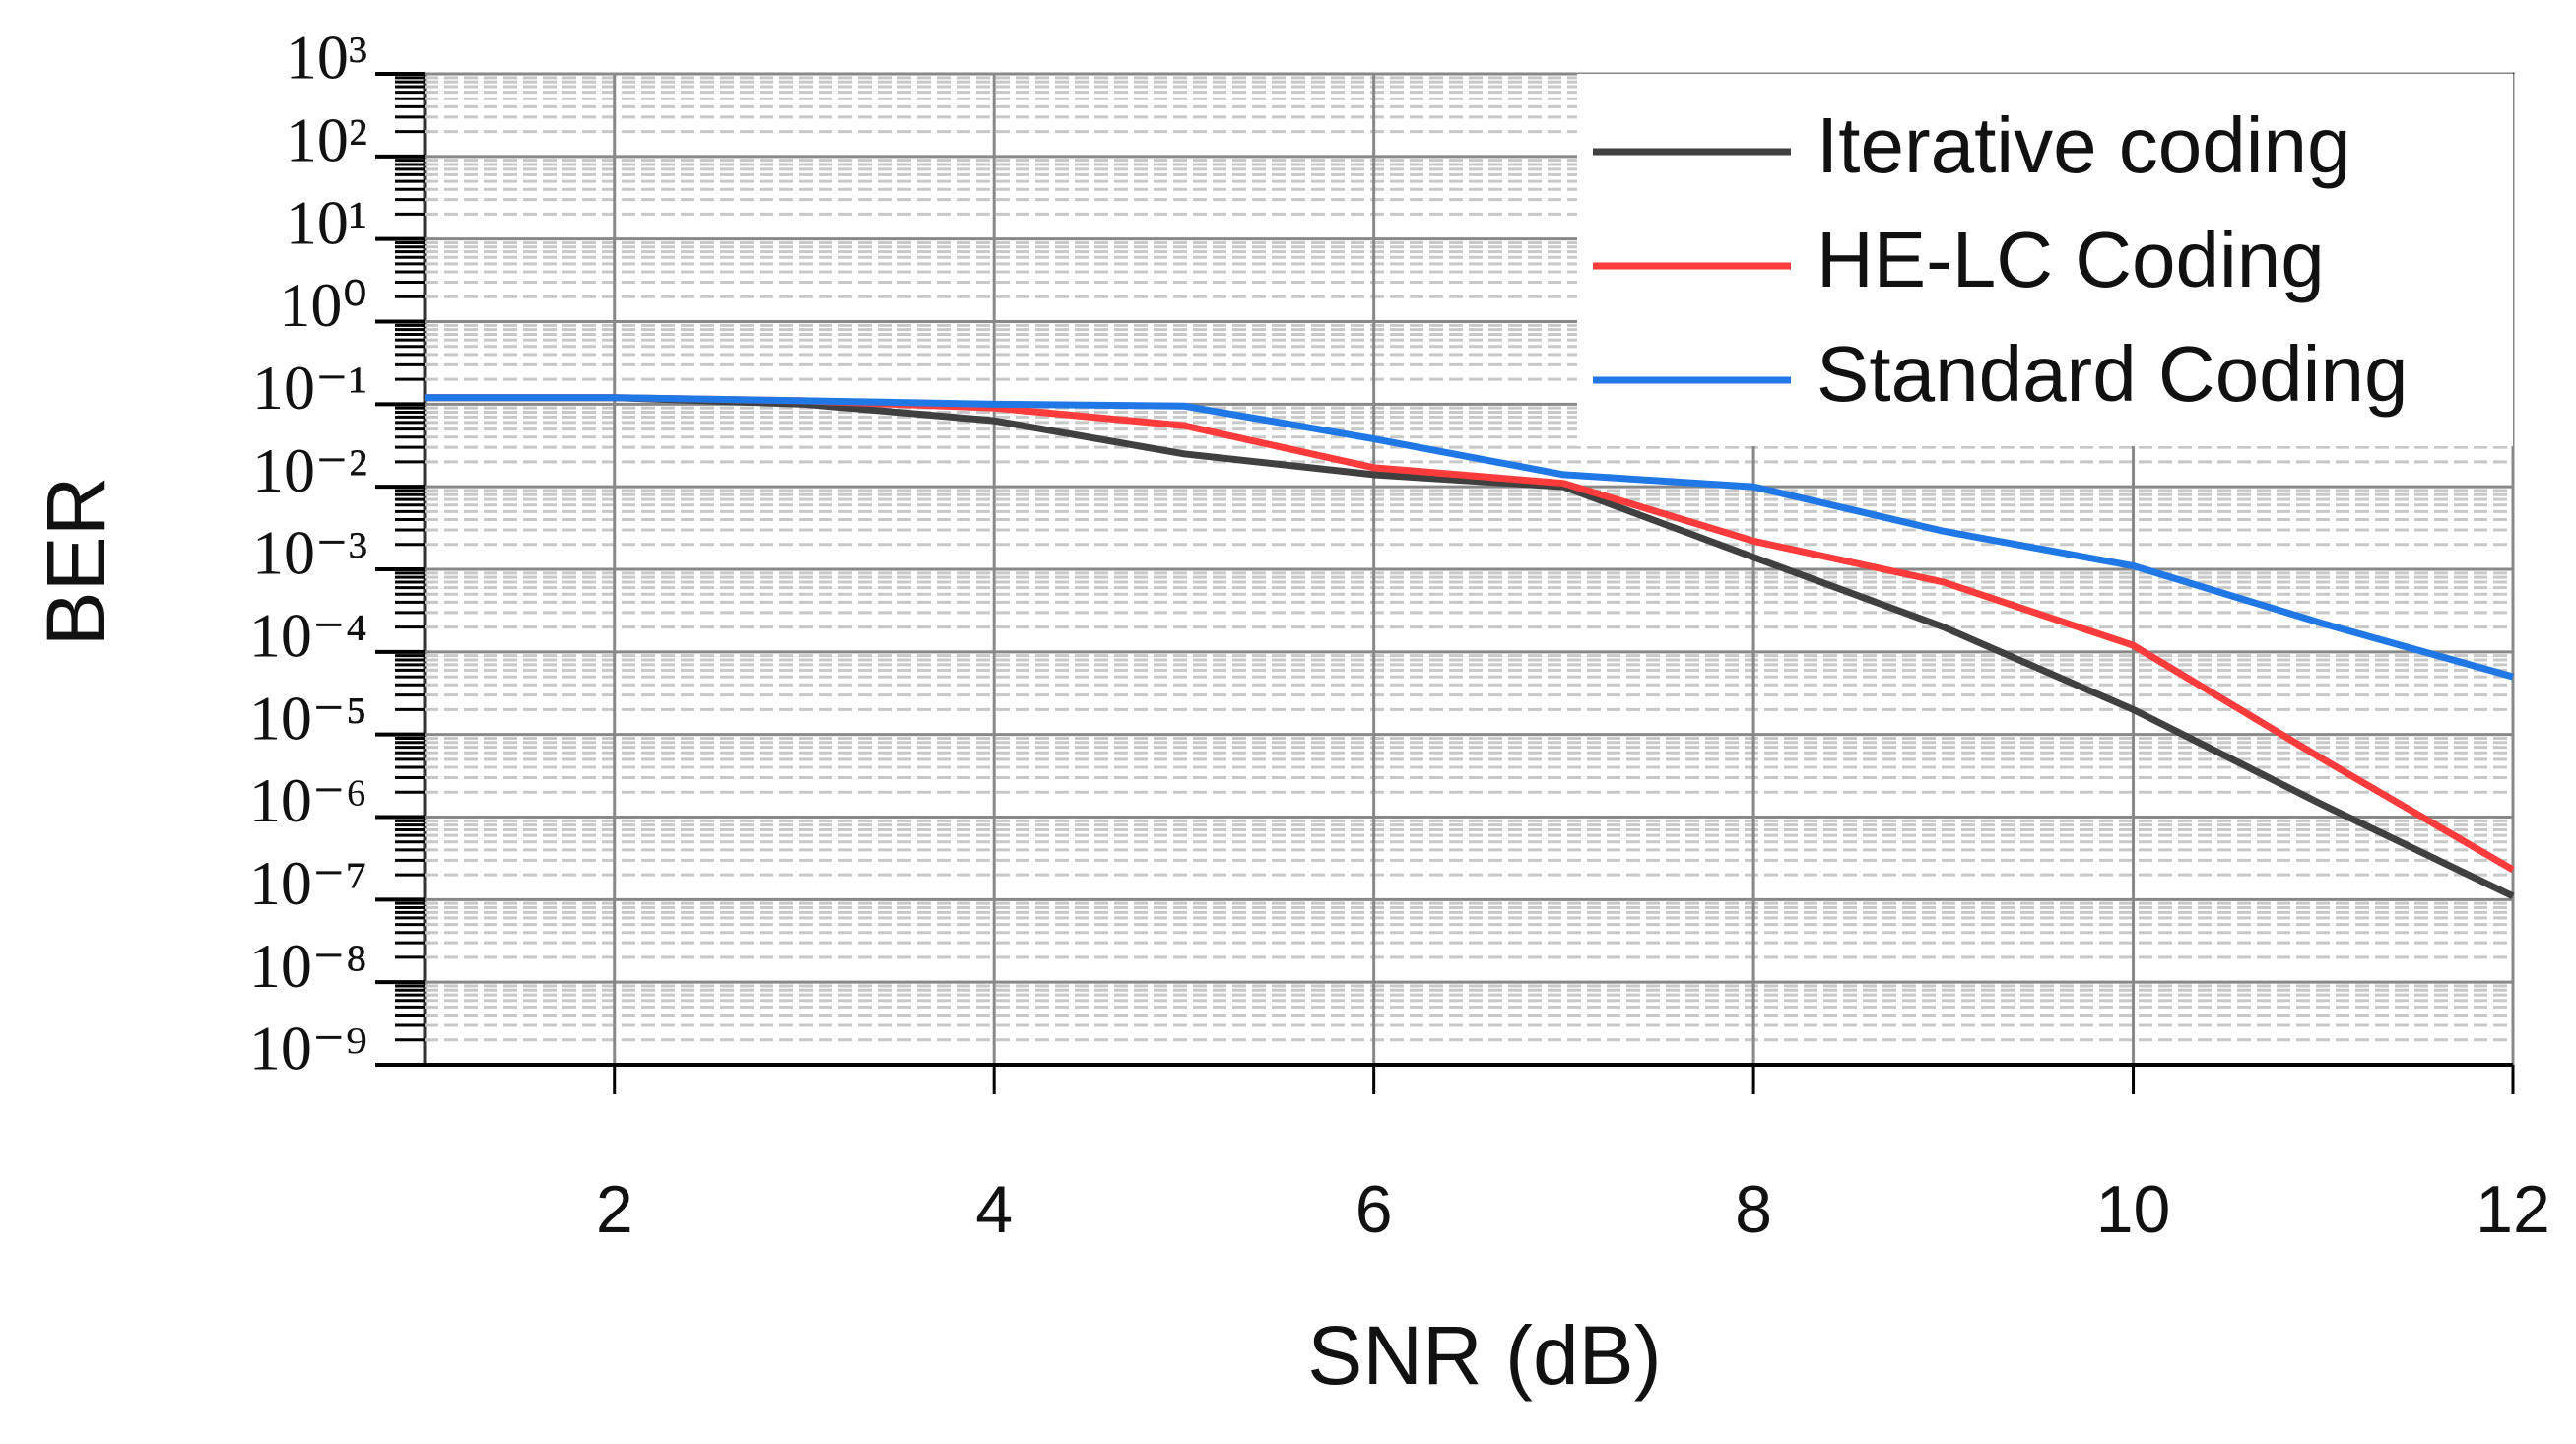  I want to click on y-tick-label: 10⁻², so click(310, 470).